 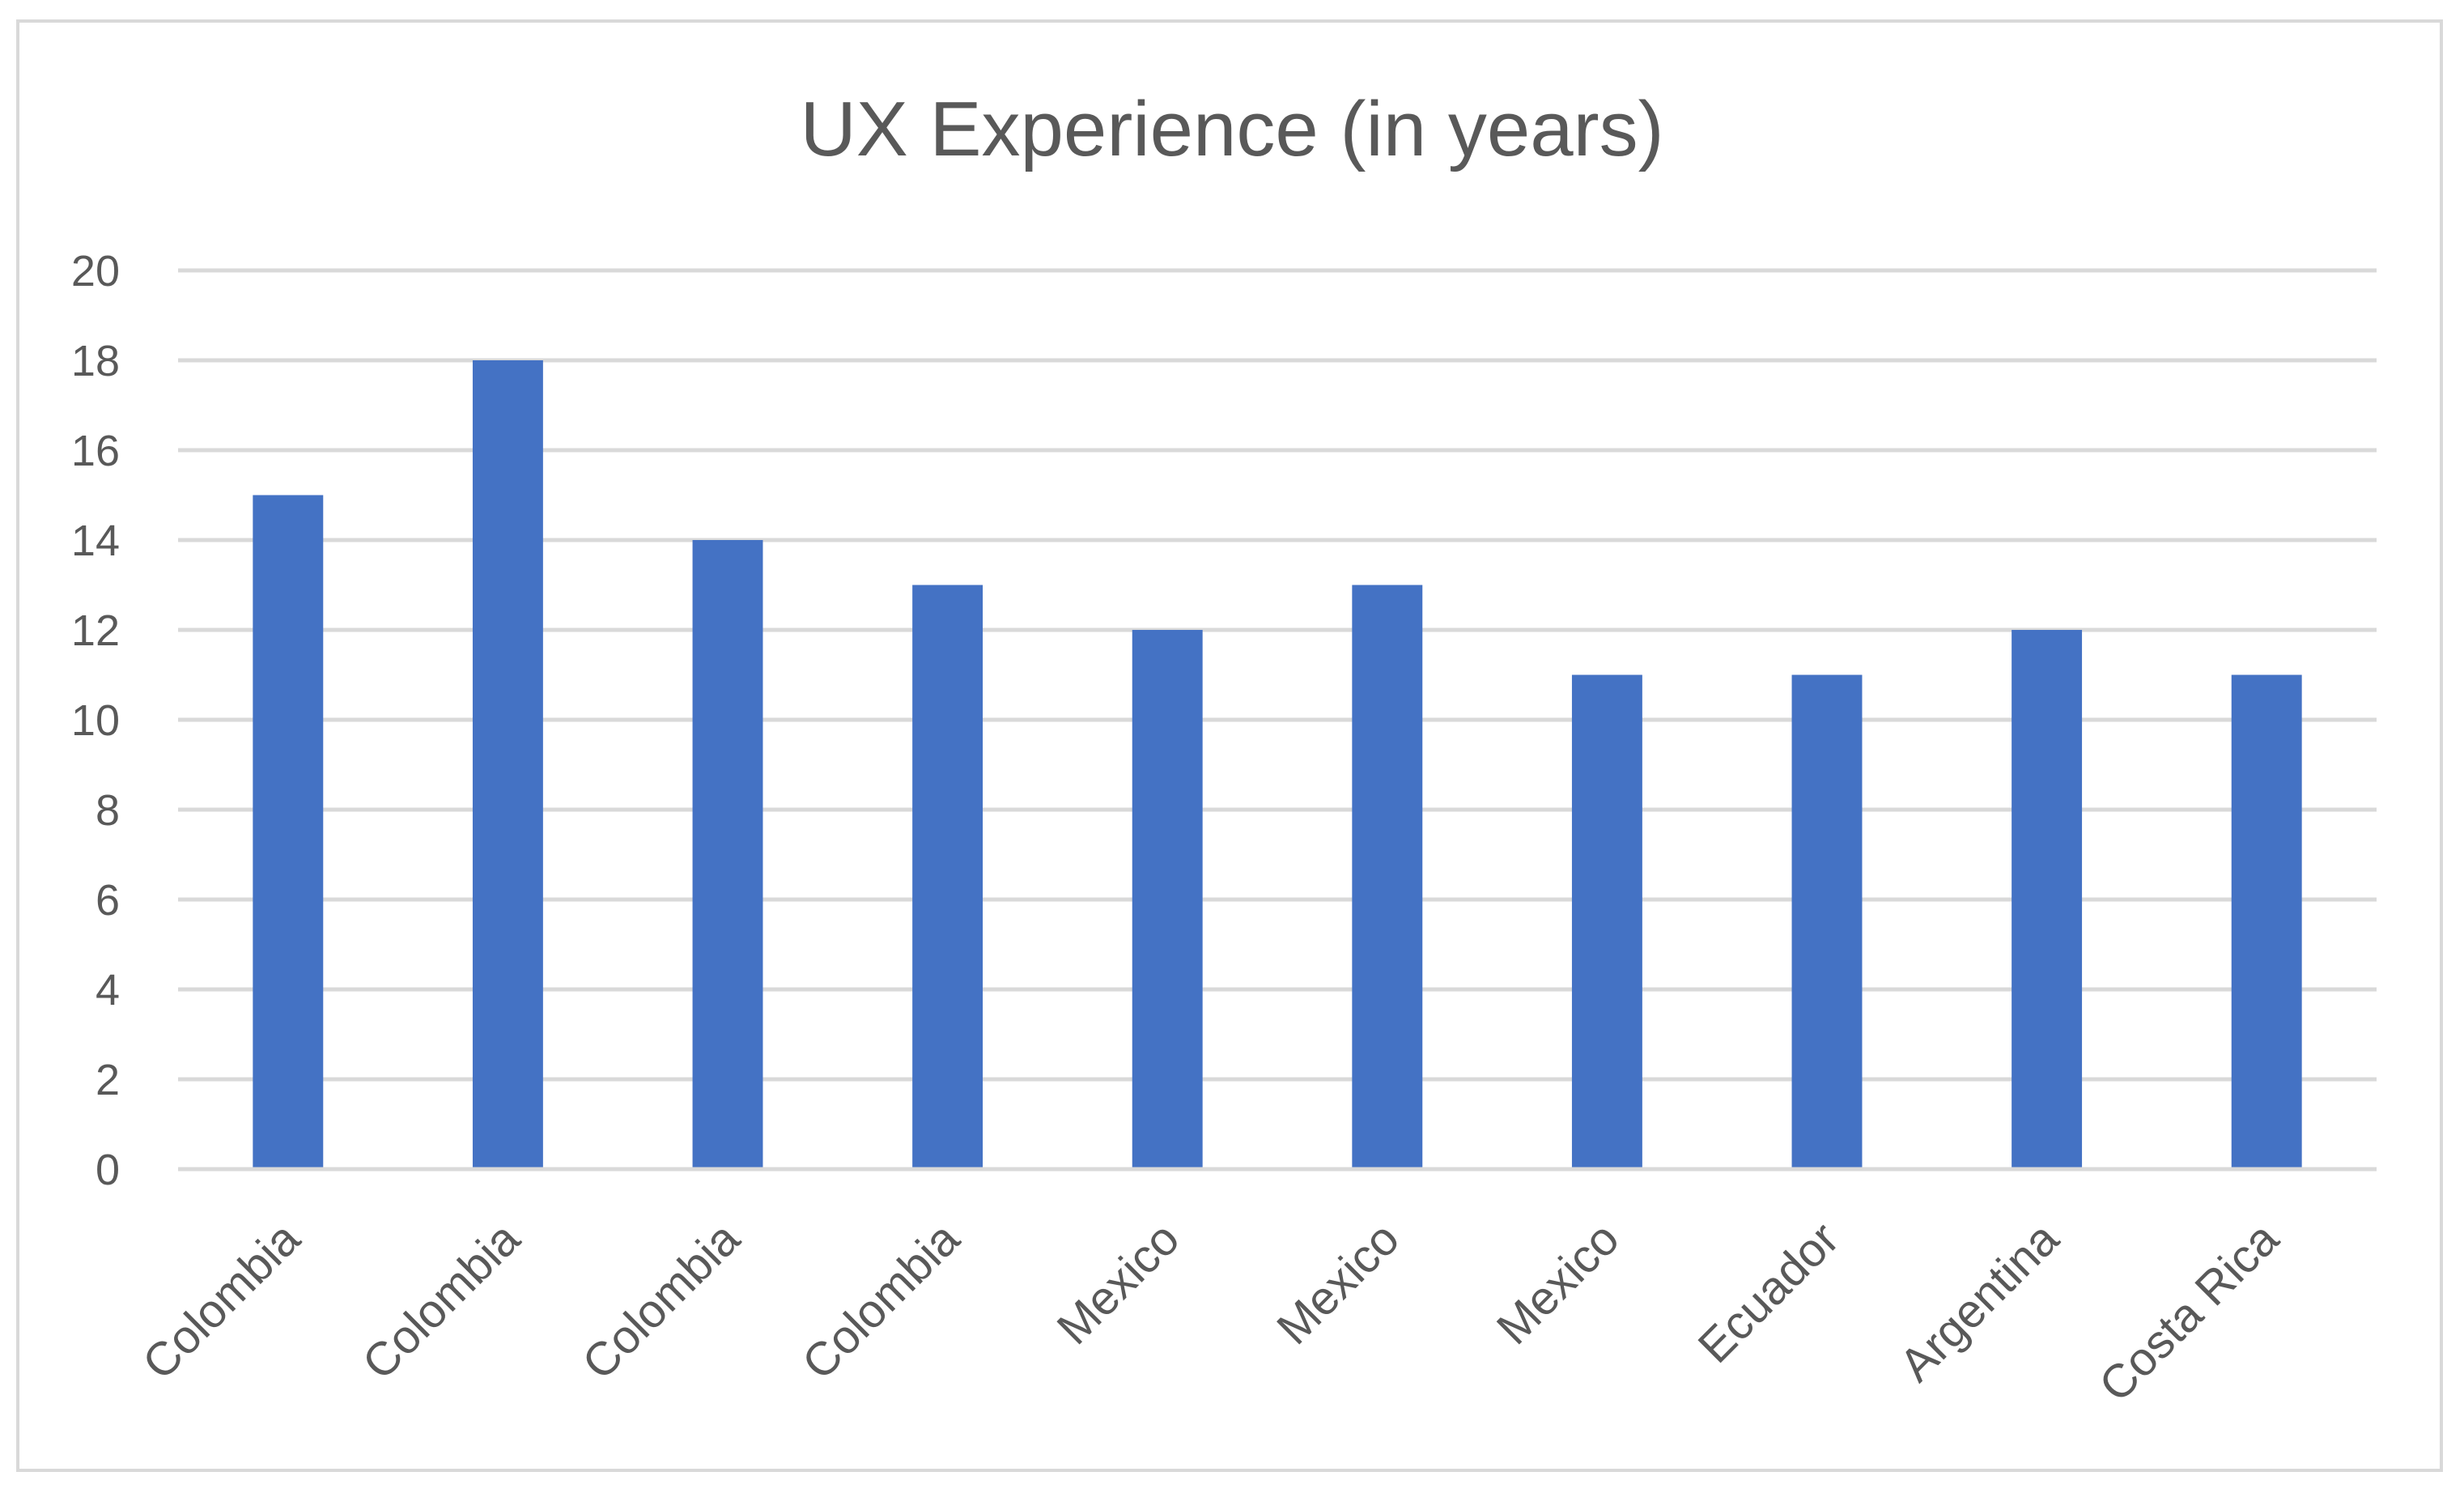 I want to click on y-tick-label: 18, so click(x=96, y=361).